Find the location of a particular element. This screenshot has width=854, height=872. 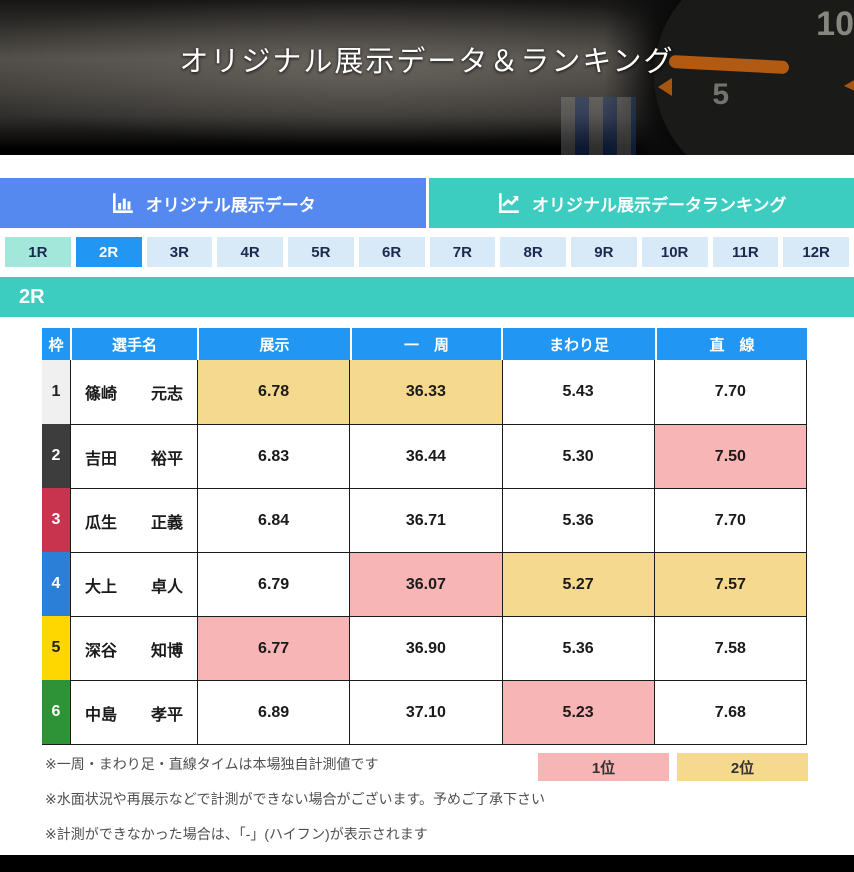

racer-last-name: 深谷 is located at coordinates (101, 651).